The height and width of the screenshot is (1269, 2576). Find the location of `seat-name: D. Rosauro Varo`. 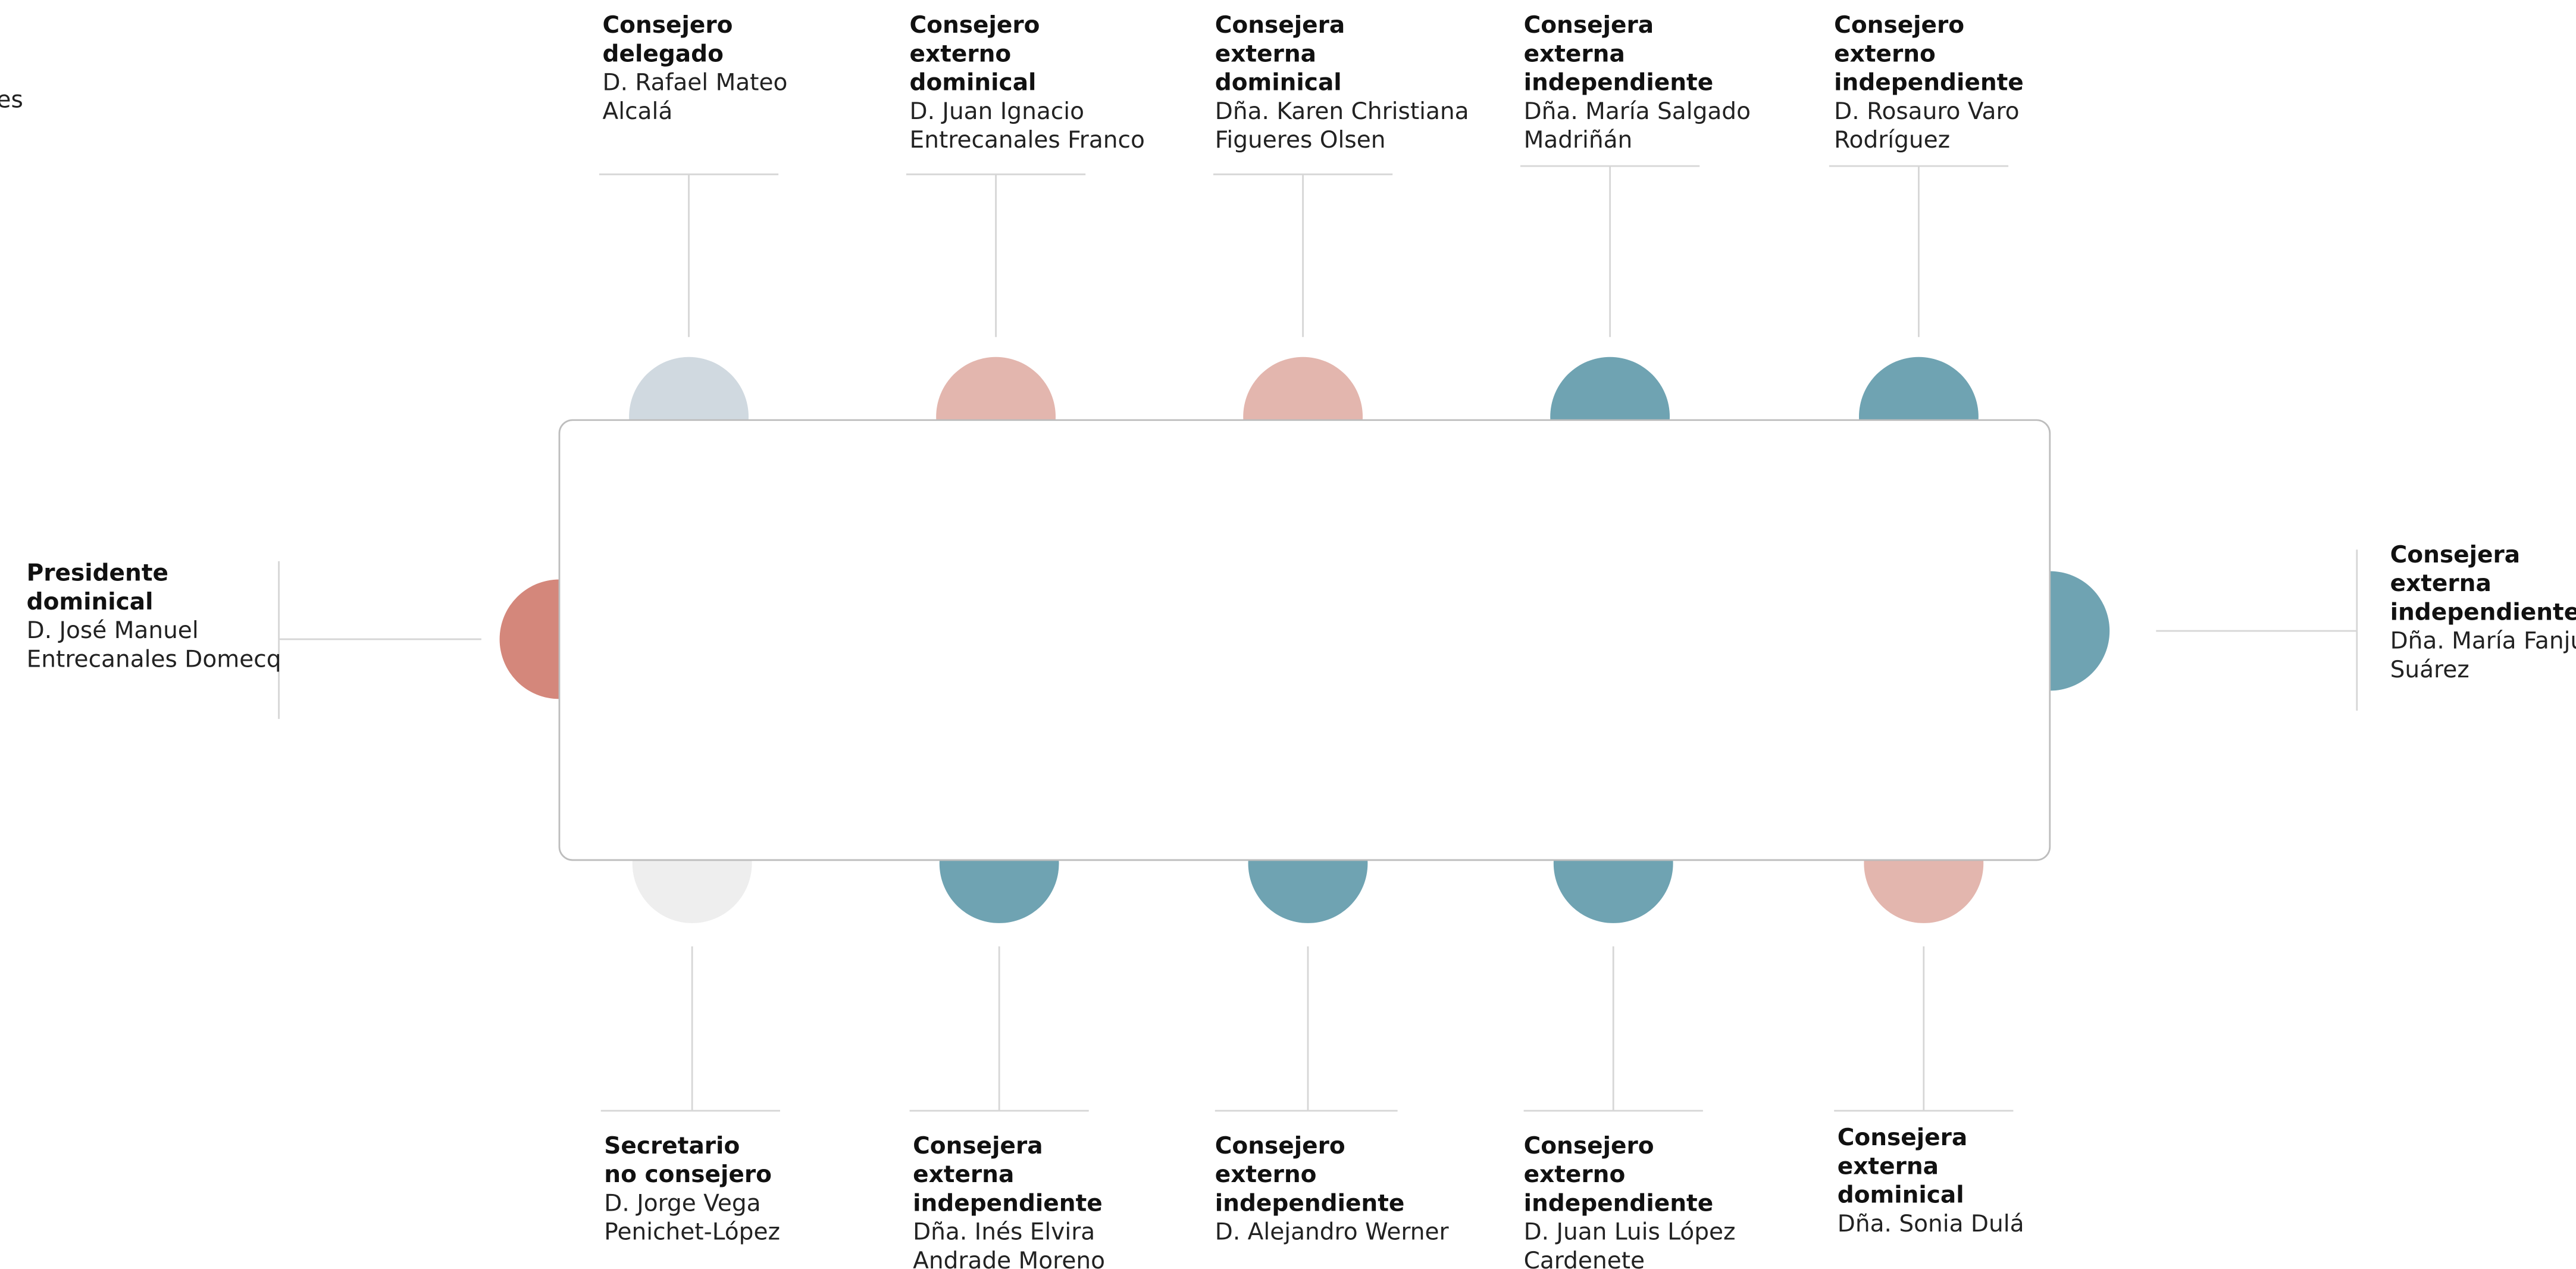

seat-name: D. Rosauro Varo is located at coordinates (1926, 111).